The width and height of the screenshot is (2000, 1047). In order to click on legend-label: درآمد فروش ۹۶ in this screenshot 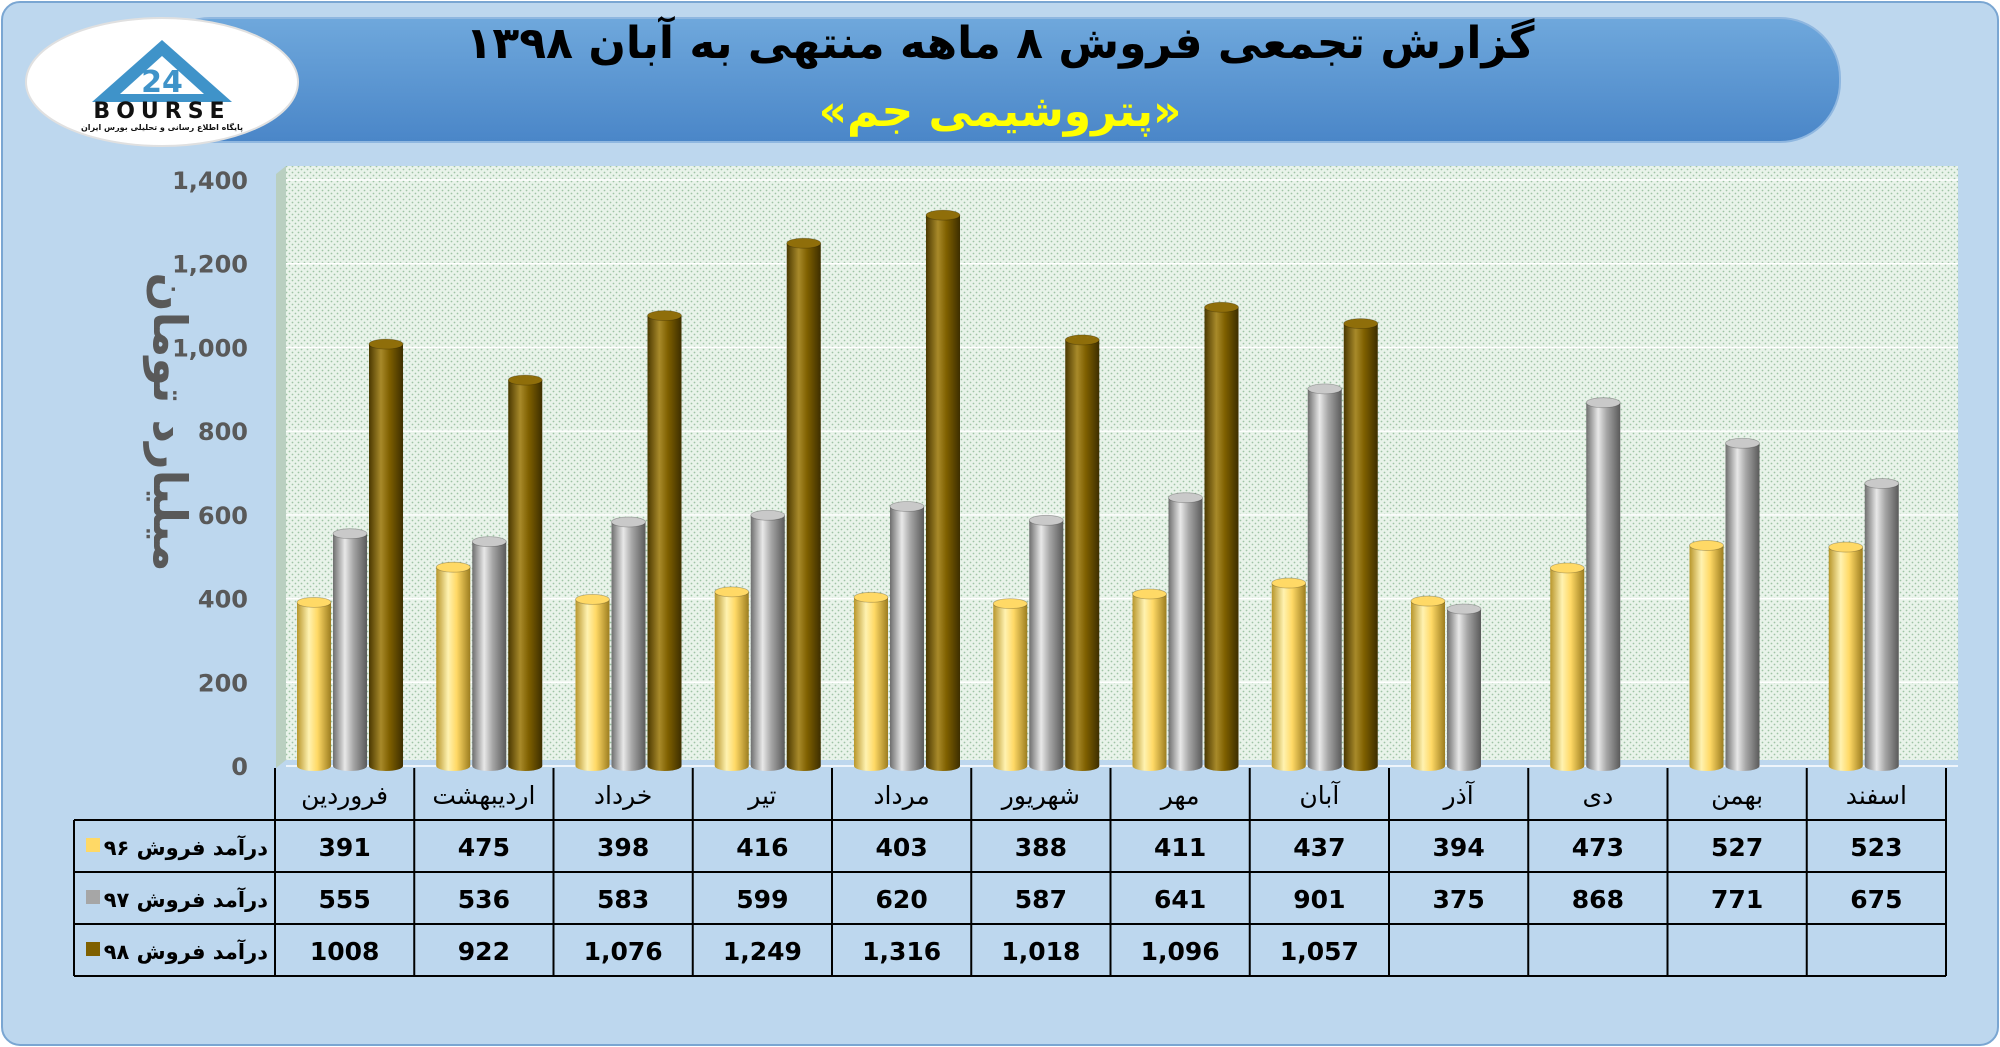, I will do `click(186, 847)`.